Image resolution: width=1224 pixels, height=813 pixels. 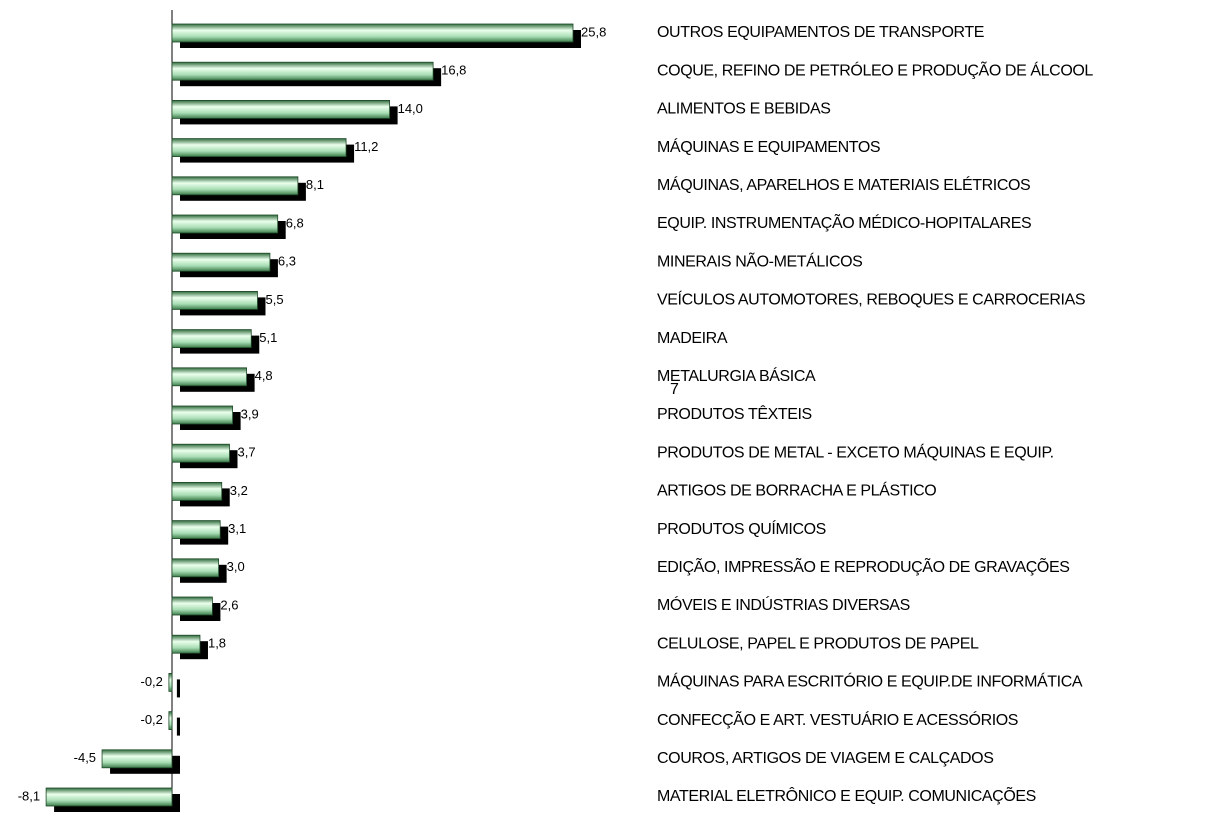 What do you see at coordinates (247, 452) in the screenshot?
I see `value-label: 3,7` at bounding box center [247, 452].